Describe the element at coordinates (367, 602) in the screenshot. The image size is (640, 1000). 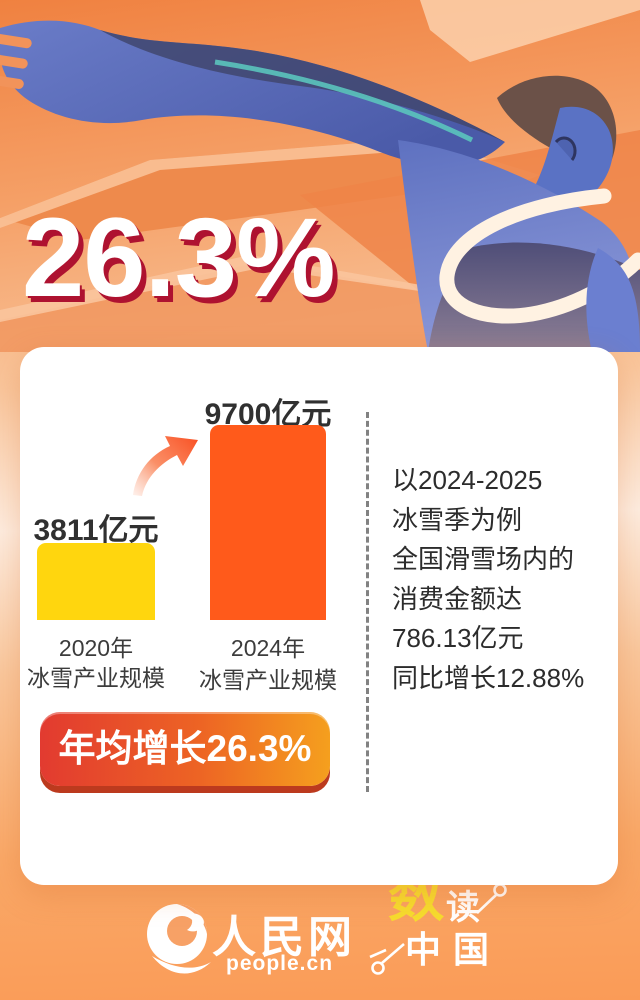
I see `dotted-divider` at that location.